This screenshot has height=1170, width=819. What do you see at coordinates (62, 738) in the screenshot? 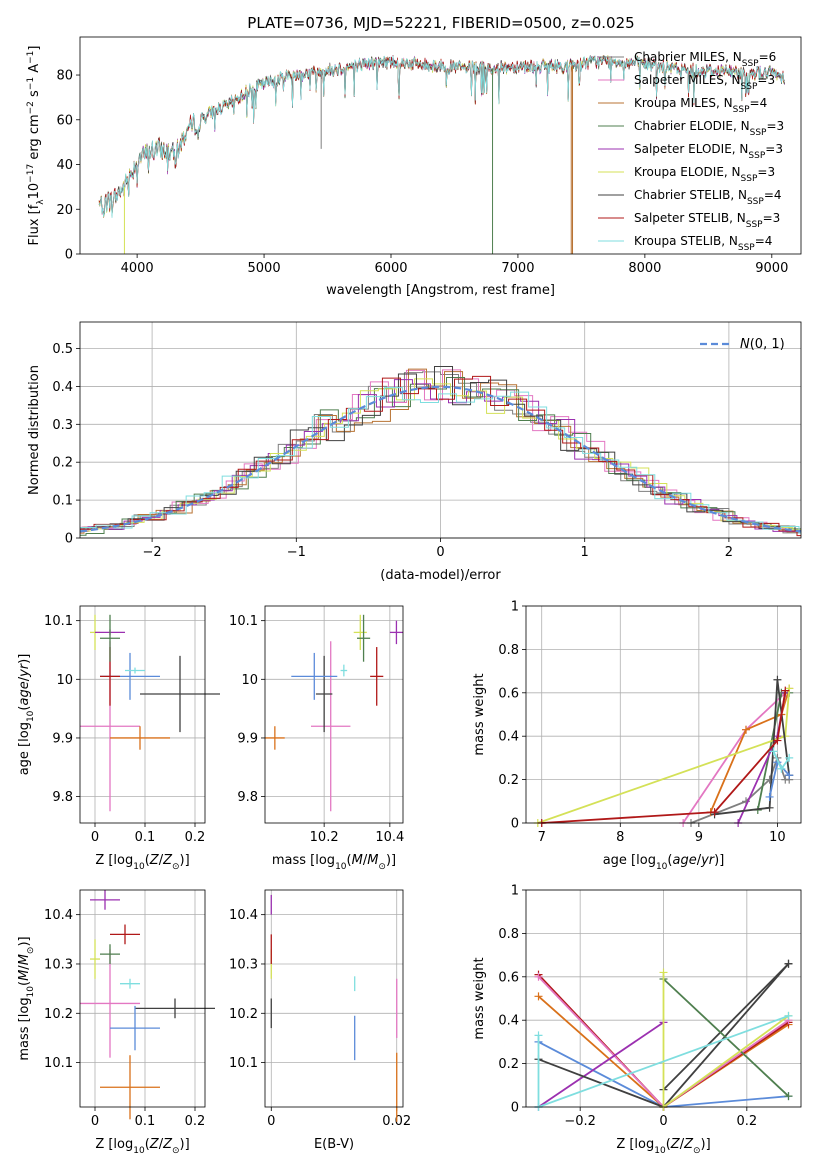
I see `y-tick-label: 9.9` at bounding box center [62, 738].